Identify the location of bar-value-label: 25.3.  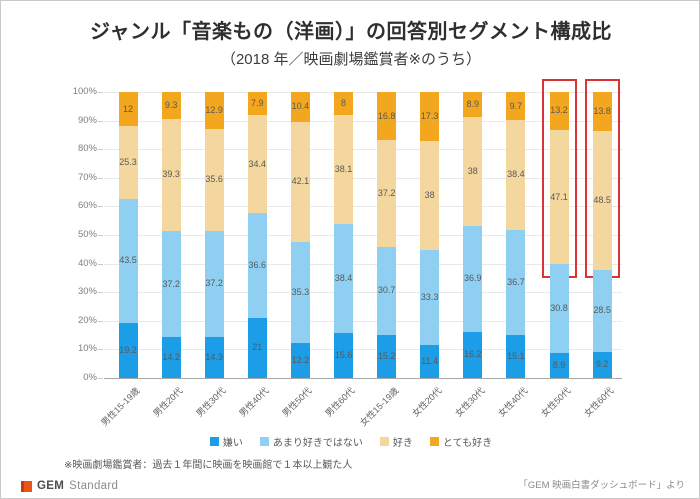
(128, 161).